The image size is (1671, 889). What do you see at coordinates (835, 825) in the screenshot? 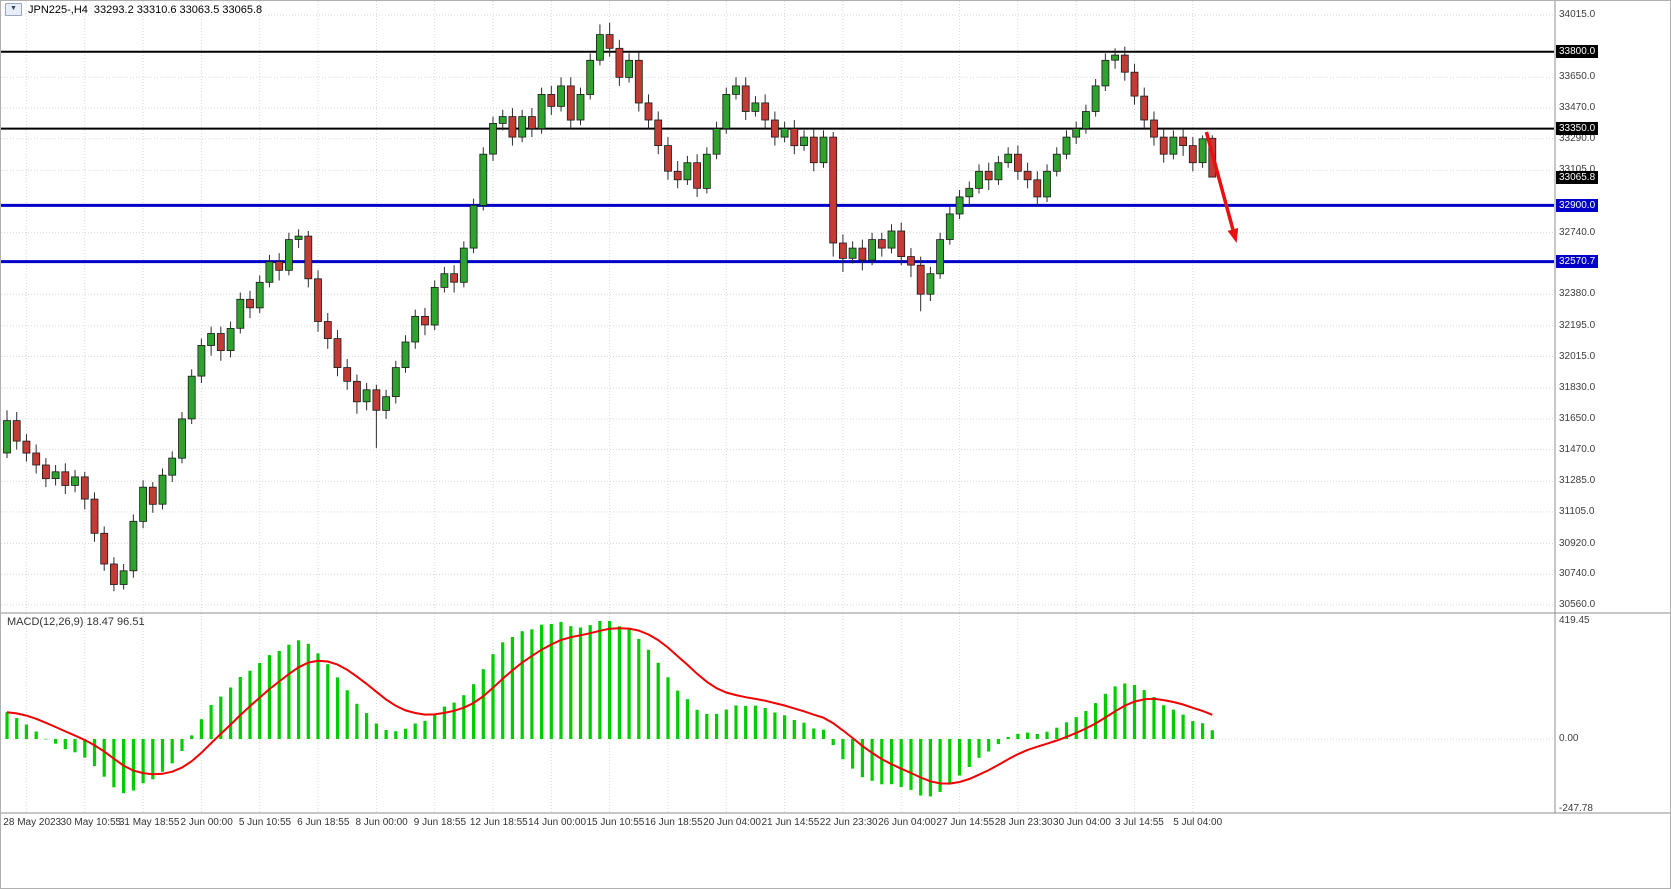
I see `time-axis` at bounding box center [835, 825].